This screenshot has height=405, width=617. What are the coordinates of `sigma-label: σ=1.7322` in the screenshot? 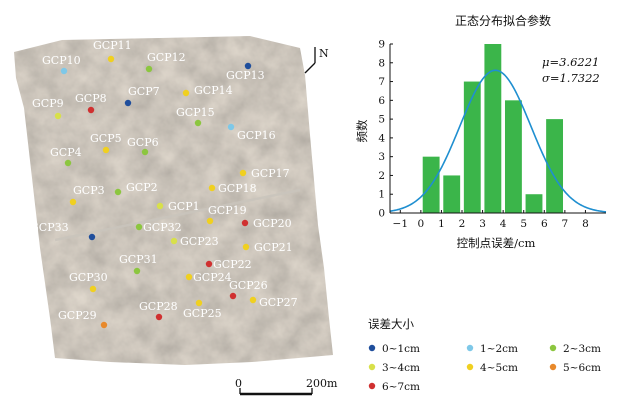 It's located at (571, 78).